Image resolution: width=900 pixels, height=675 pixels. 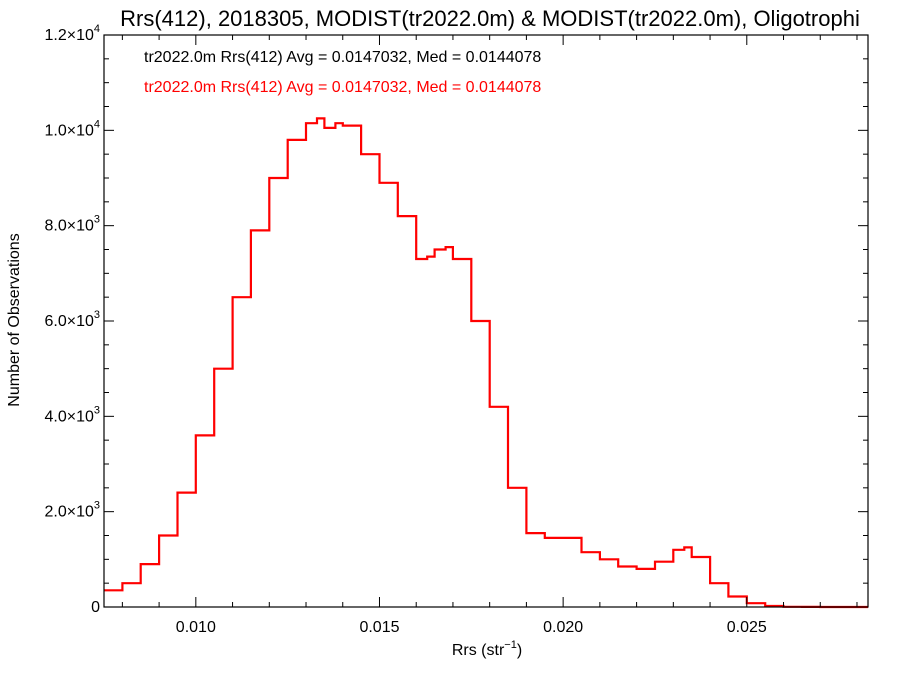 I want to click on x-tick-label: 0.015, so click(x=379, y=627).